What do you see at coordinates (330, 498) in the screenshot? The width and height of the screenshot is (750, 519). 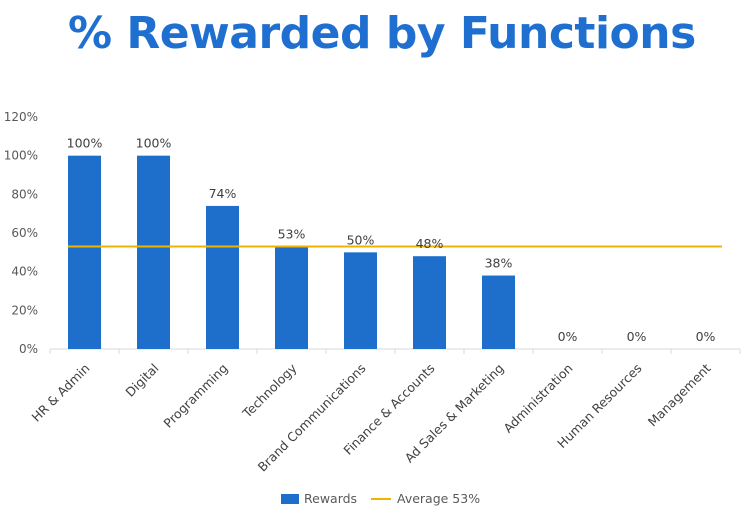 I see `legend-label: Rewards` at bounding box center [330, 498].